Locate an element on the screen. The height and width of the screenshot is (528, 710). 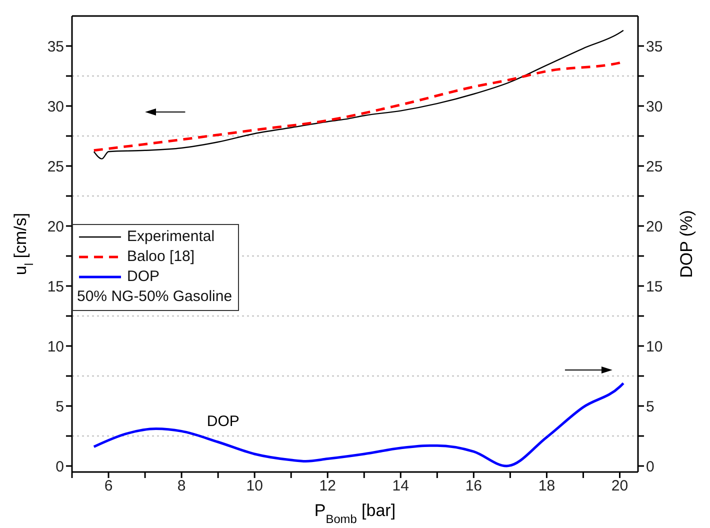
x-tick-label: 20 is located at coordinates (619, 486).